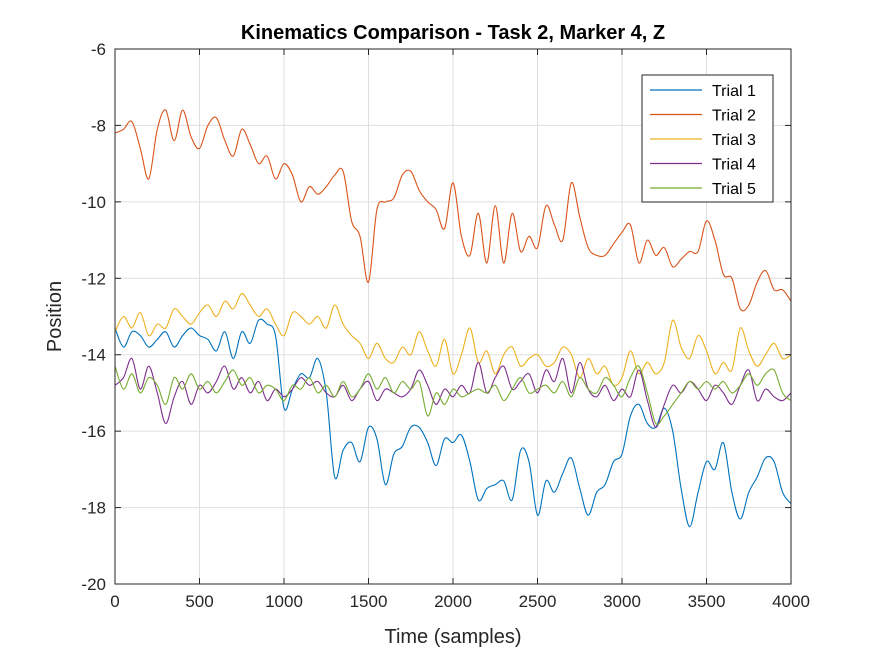 Image resolution: width=875 pixels, height=656 pixels. What do you see at coordinates (707, 601) in the screenshot?
I see `x-tick-label: 3500` at bounding box center [707, 601].